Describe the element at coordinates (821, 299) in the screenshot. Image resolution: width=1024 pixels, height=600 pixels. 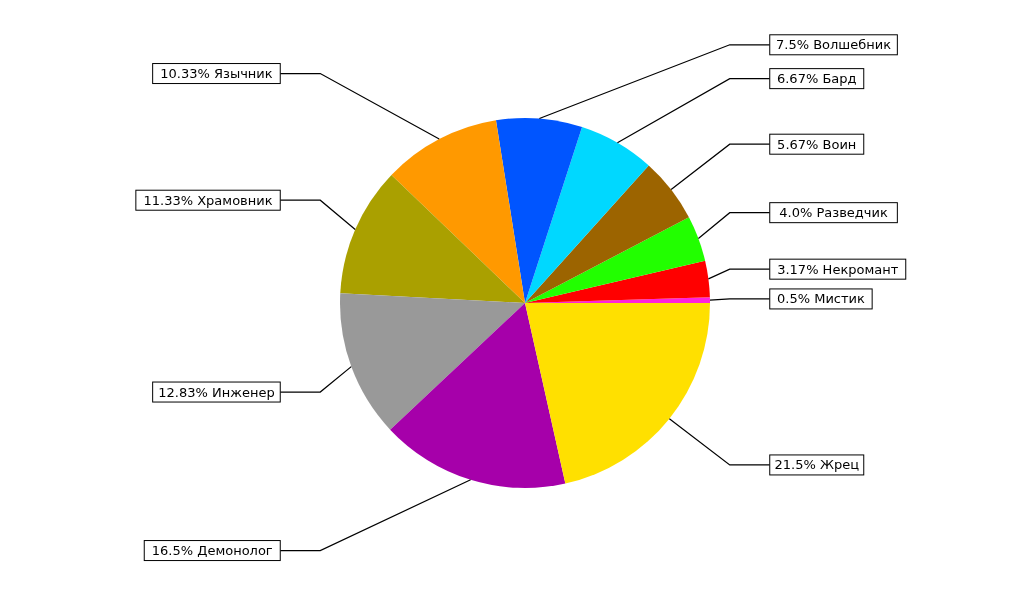
I see `slice-label: 0.5% Мистик` at that location.